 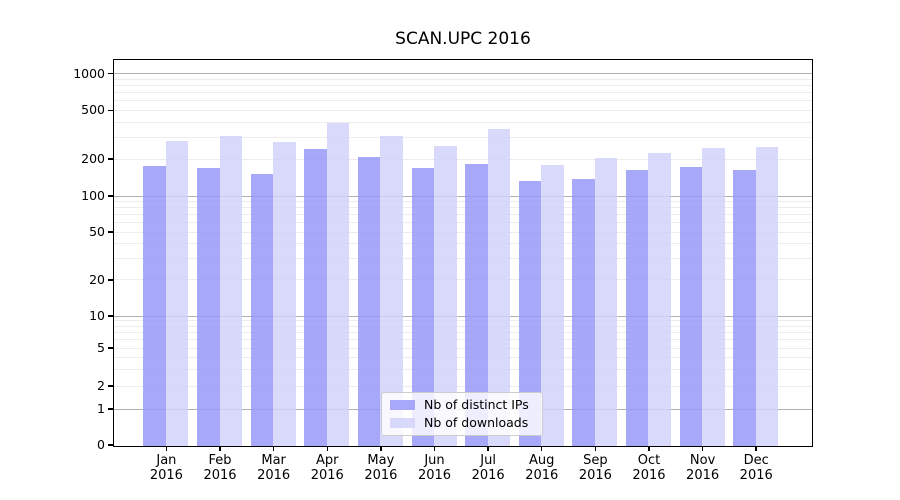 I want to click on bar-distinct-ips-dec, so click(x=744, y=307).